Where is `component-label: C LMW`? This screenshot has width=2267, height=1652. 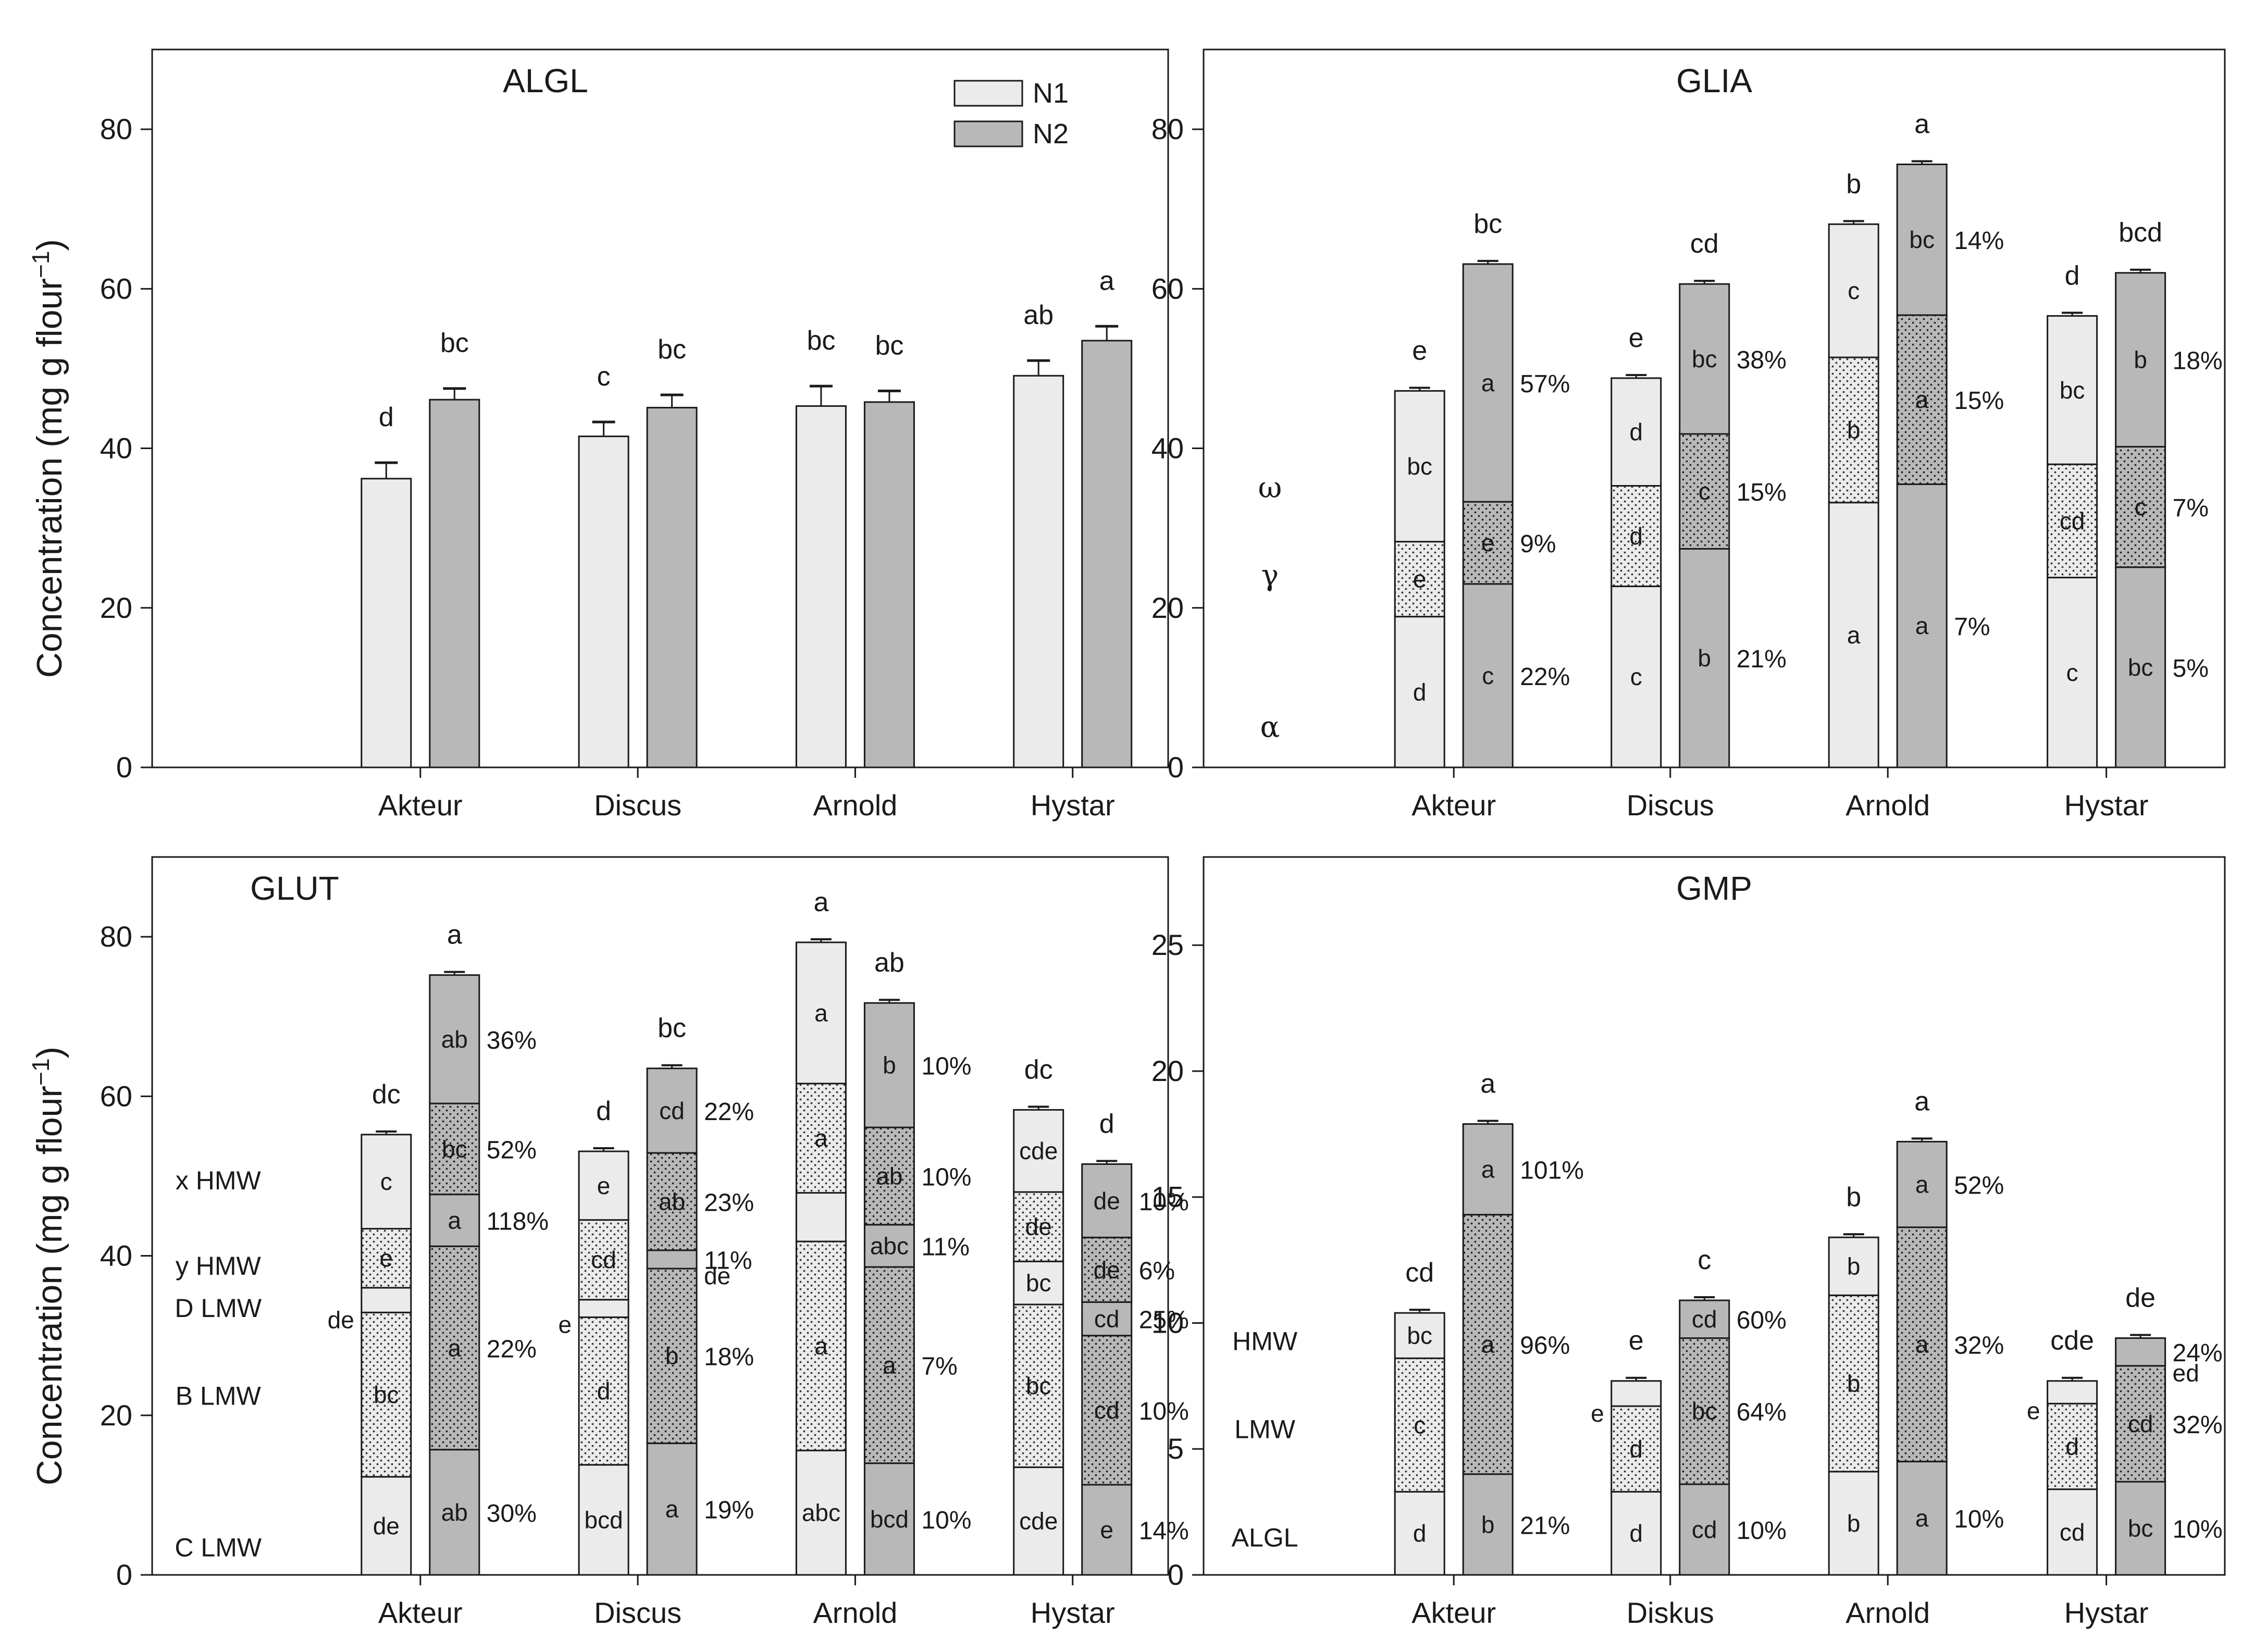 component-label: C LMW is located at coordinates (218, 1547).